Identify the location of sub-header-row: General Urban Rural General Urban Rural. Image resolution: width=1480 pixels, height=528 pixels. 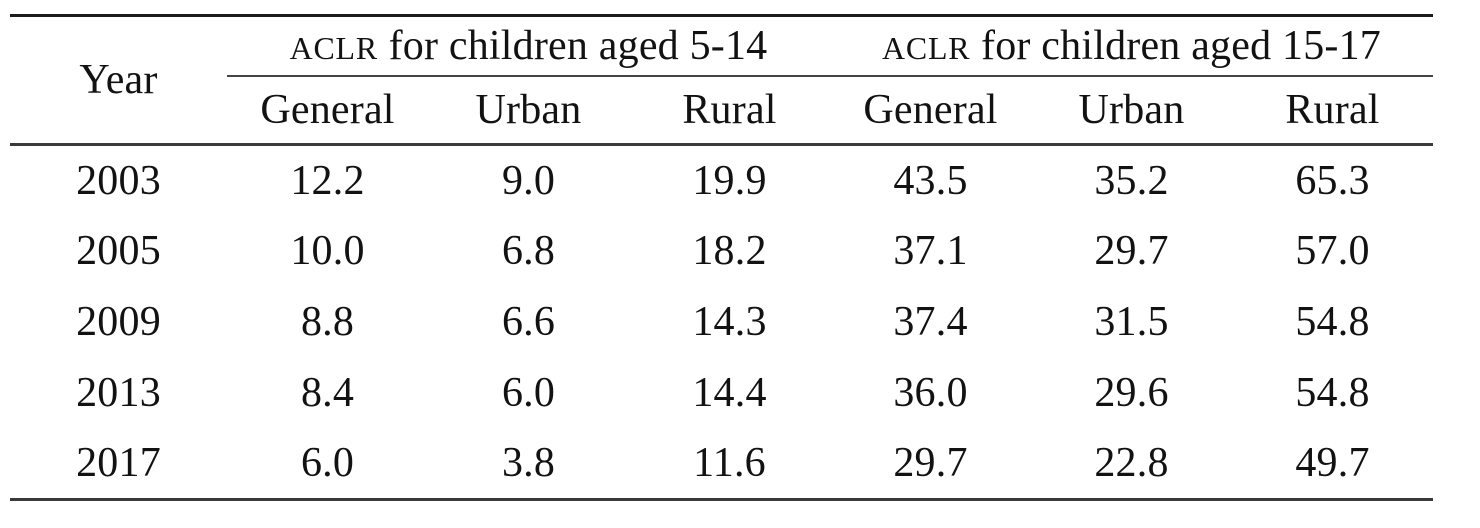
(722, 110).